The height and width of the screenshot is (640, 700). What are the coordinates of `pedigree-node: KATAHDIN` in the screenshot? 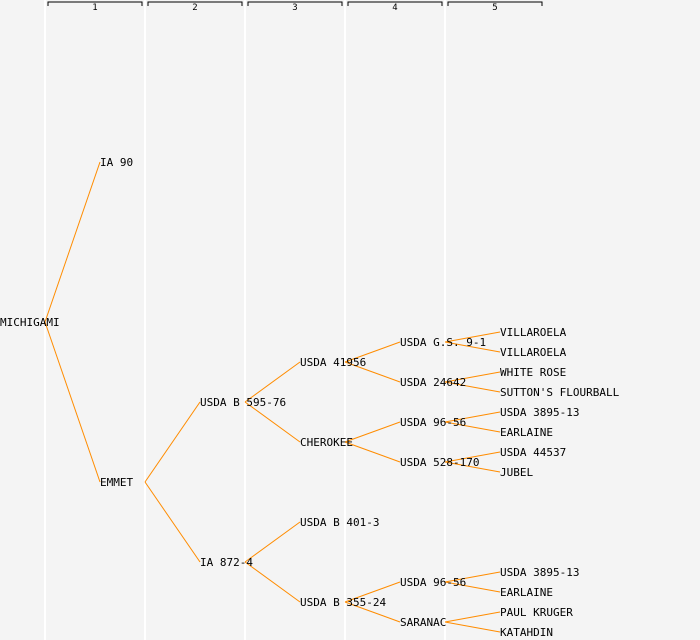 It's located at (526, 632).